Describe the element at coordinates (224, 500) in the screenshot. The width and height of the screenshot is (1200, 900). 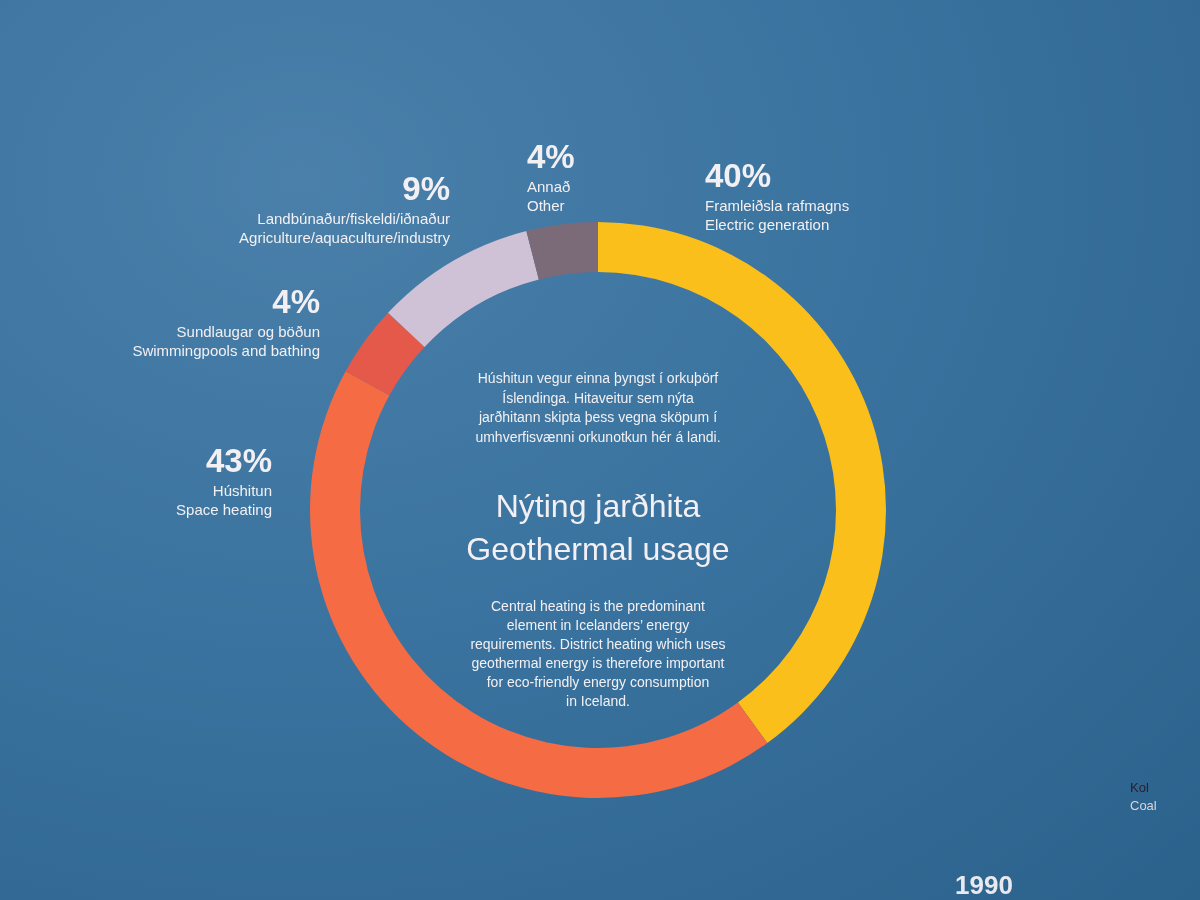
I see `slice-label: Húshitun Space heating` at that location.